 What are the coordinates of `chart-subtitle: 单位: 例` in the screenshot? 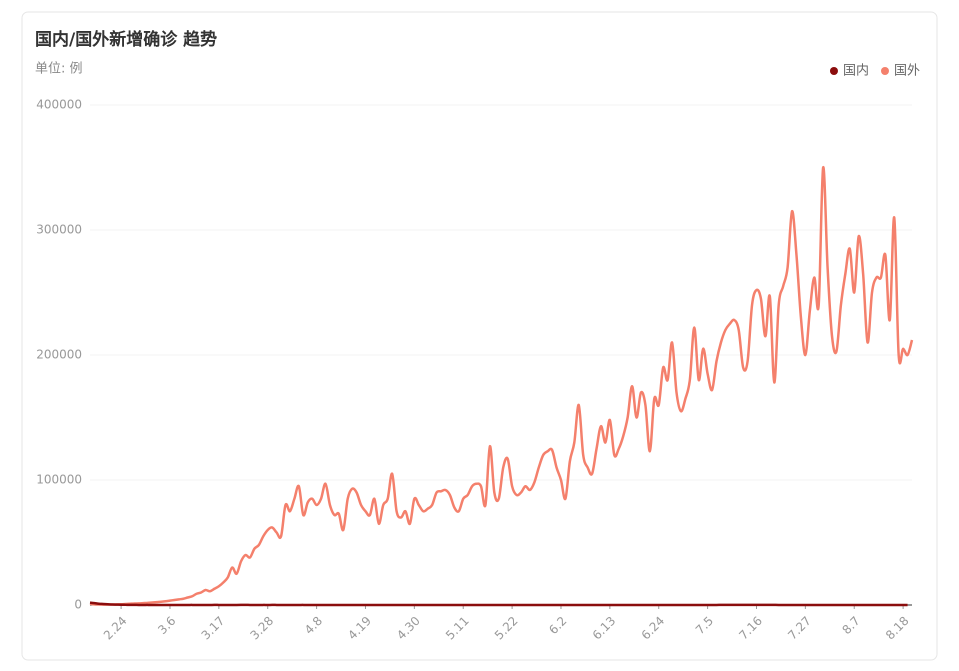 It's located at (59, 69).